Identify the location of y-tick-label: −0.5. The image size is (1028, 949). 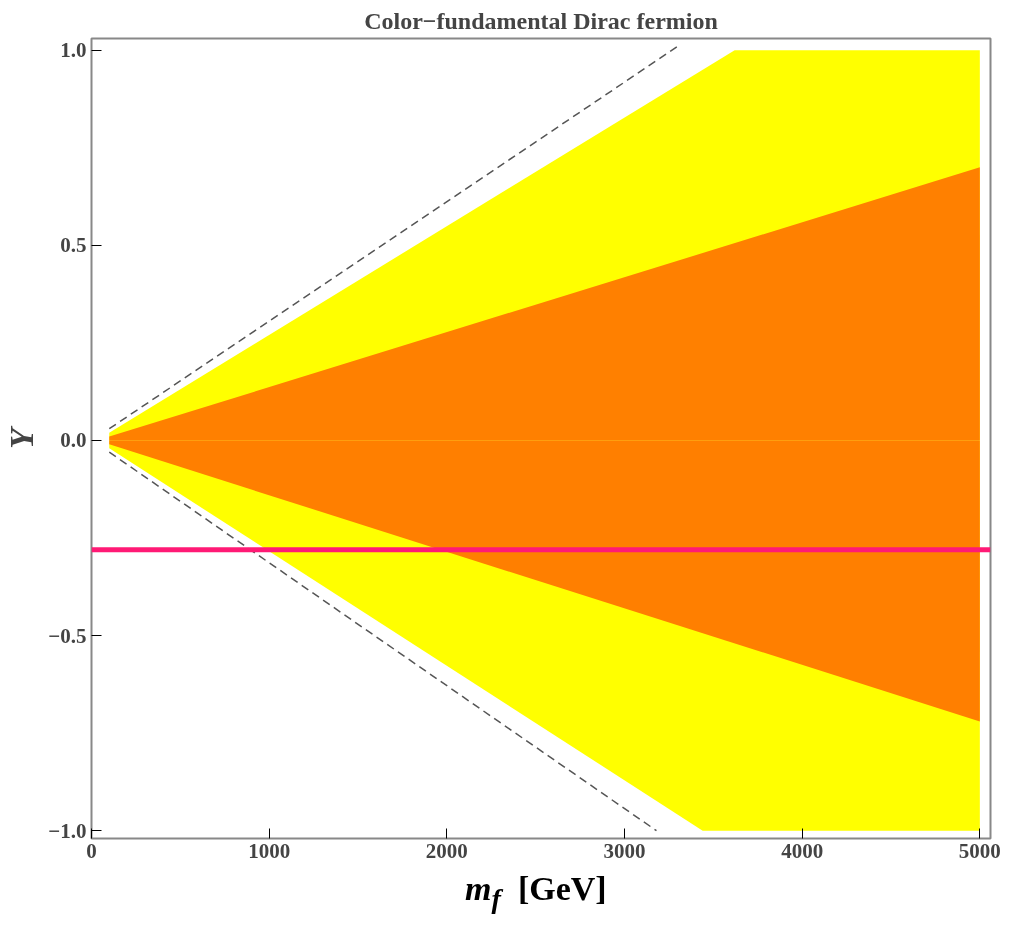
(67, 635).